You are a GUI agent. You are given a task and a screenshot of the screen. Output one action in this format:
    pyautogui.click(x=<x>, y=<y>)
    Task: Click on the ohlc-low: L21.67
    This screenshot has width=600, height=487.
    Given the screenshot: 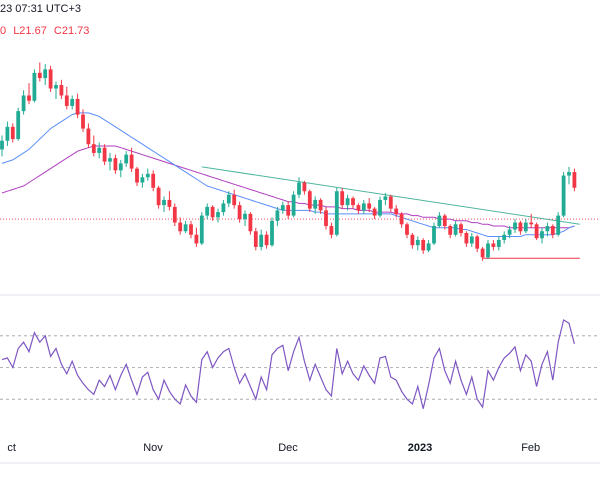 What is the action you would take?
    pyautogui.click(x=30, y=31)
    